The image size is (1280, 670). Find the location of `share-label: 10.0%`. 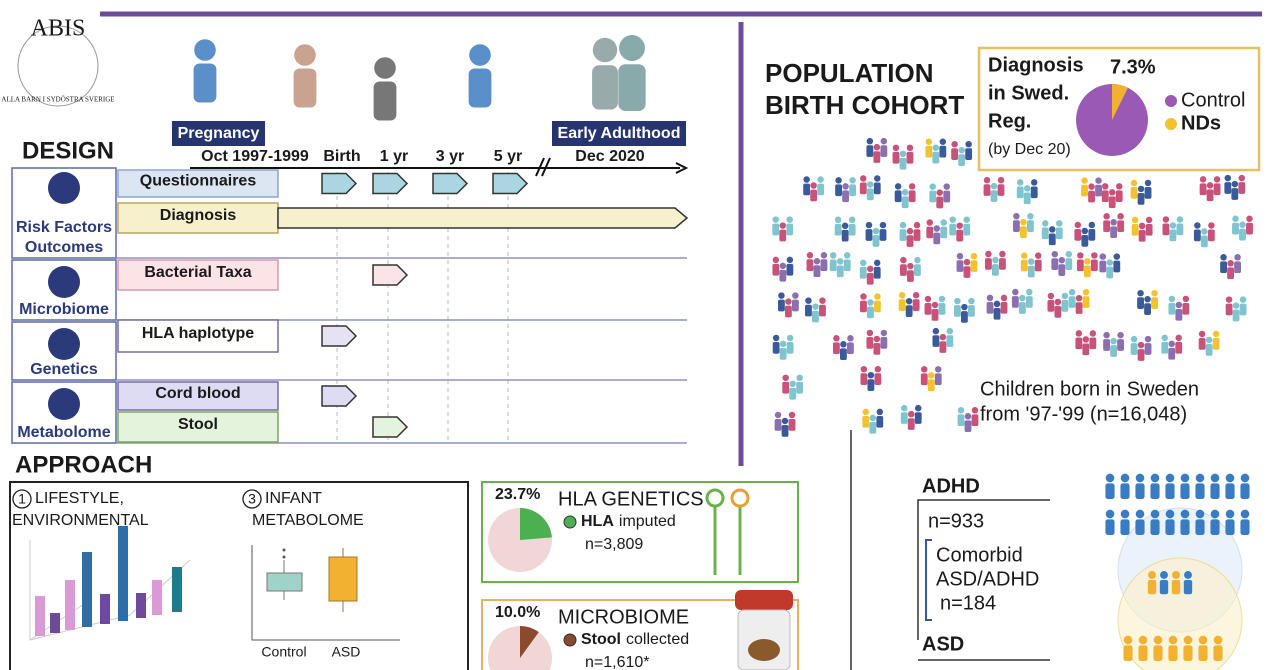

share-label: 10.0% is located at coordinates (517, 612).